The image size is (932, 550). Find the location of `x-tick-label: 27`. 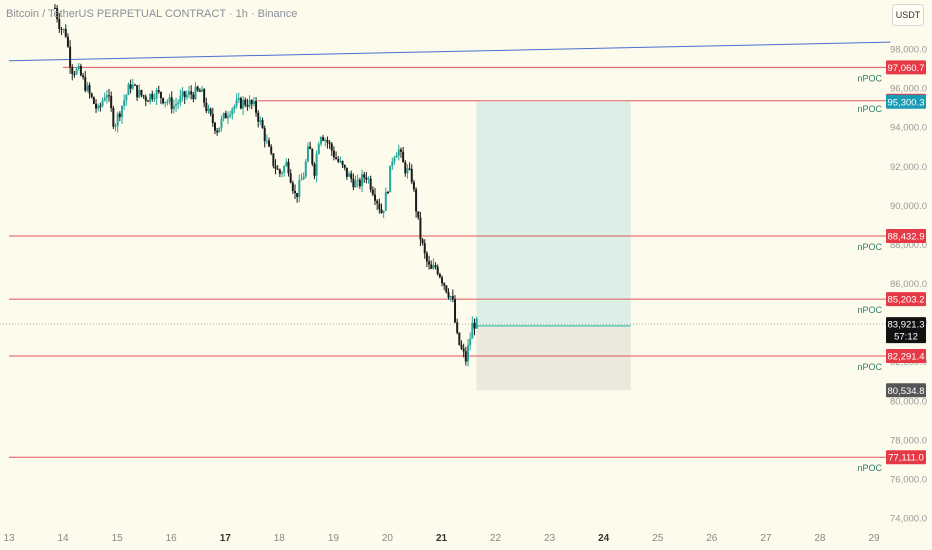

x-tick-label: 27 is located at coordinates (766, 538).